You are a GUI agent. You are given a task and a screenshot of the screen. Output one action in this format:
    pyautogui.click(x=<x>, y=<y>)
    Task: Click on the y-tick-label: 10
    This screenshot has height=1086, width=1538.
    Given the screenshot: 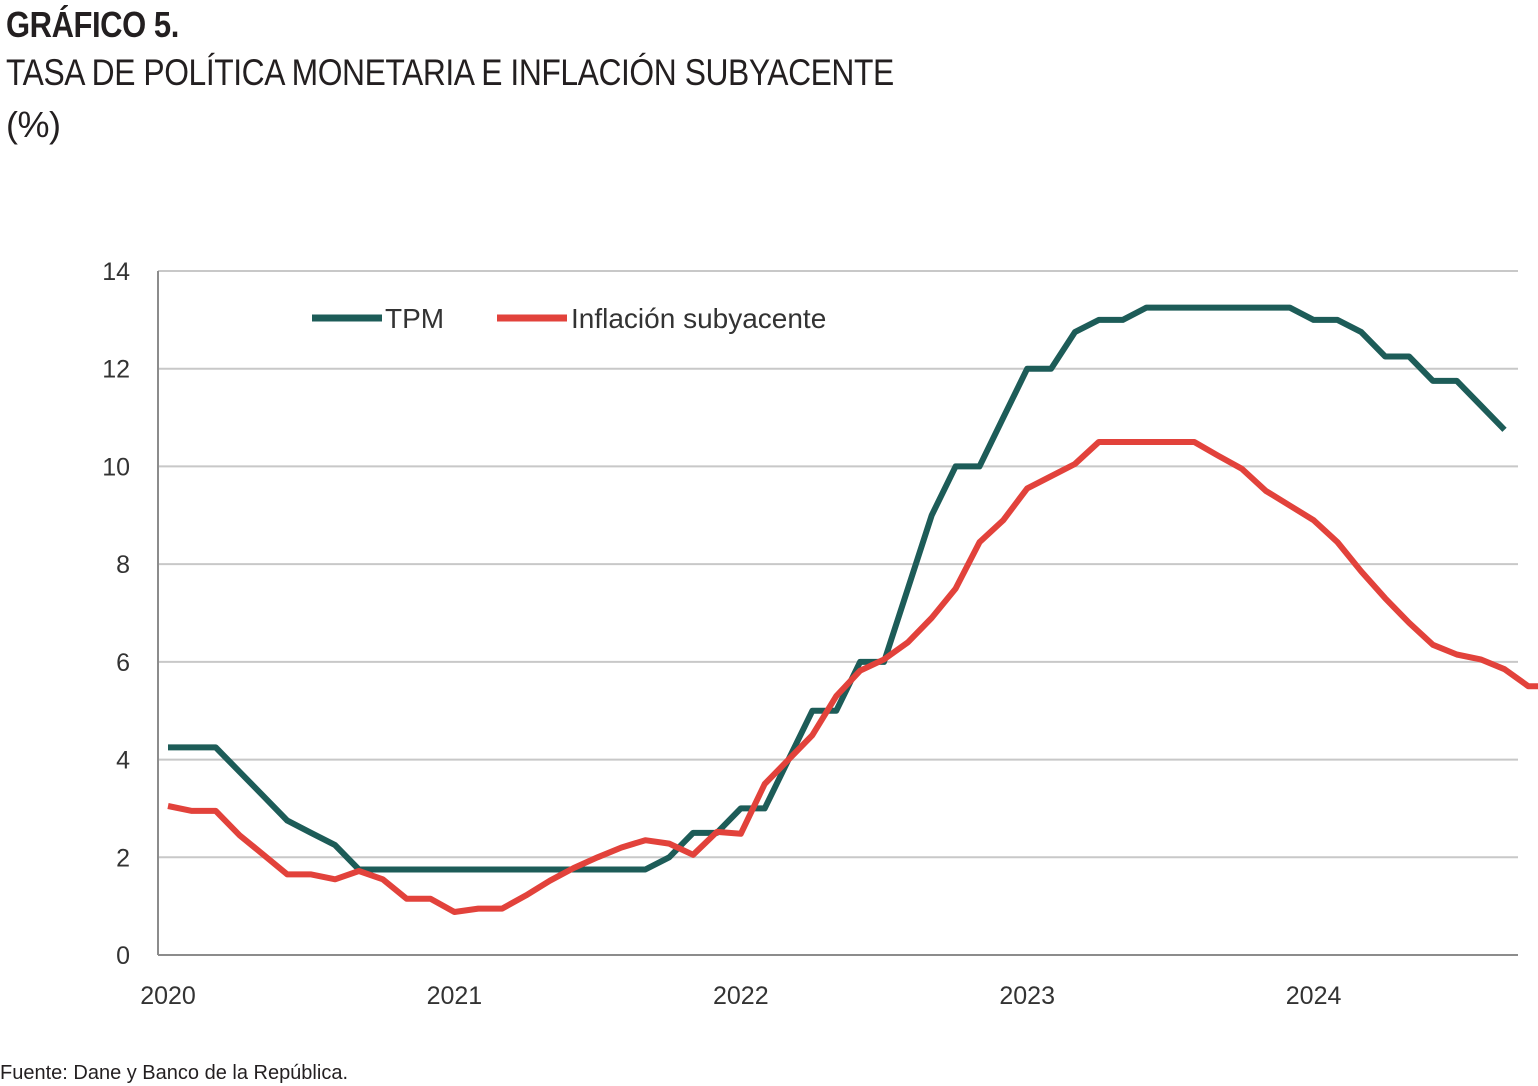 What is the action you would take?
    pyautogui.click(x=116, y=467)
    